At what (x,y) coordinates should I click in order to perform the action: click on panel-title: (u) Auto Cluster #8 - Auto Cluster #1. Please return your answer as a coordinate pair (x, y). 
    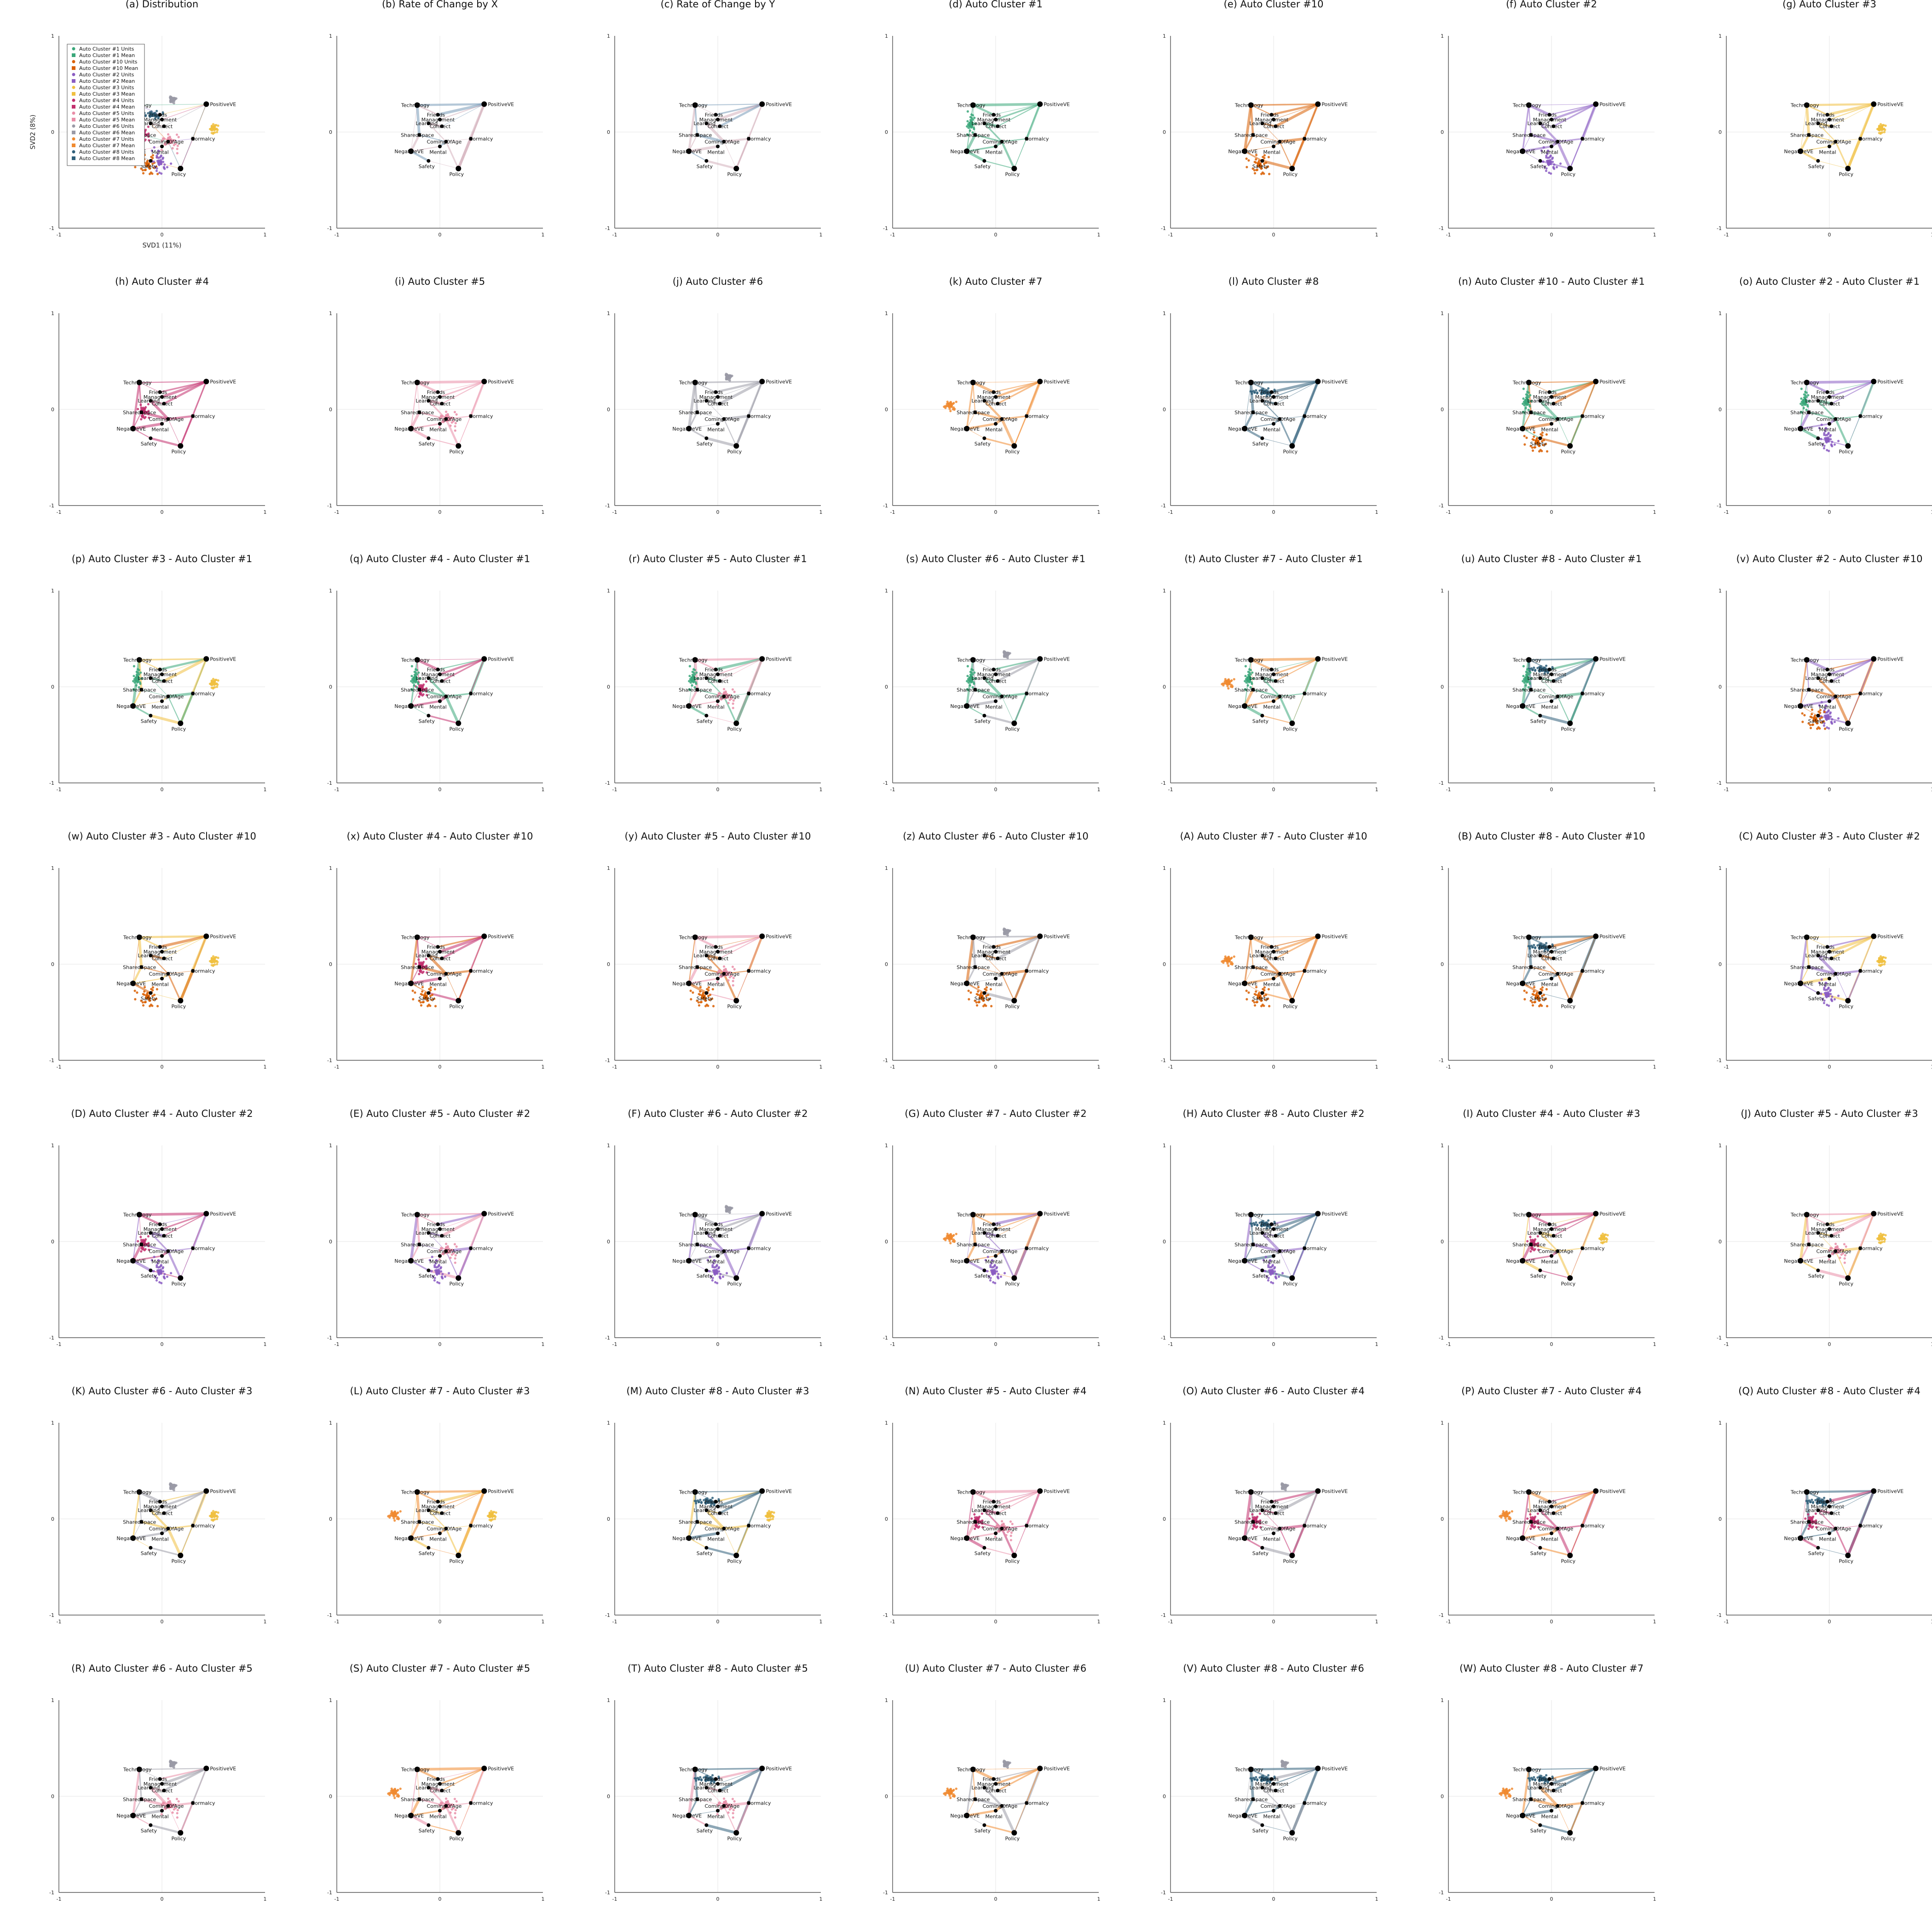
    Looking at the image, I should click on (1552, 558).